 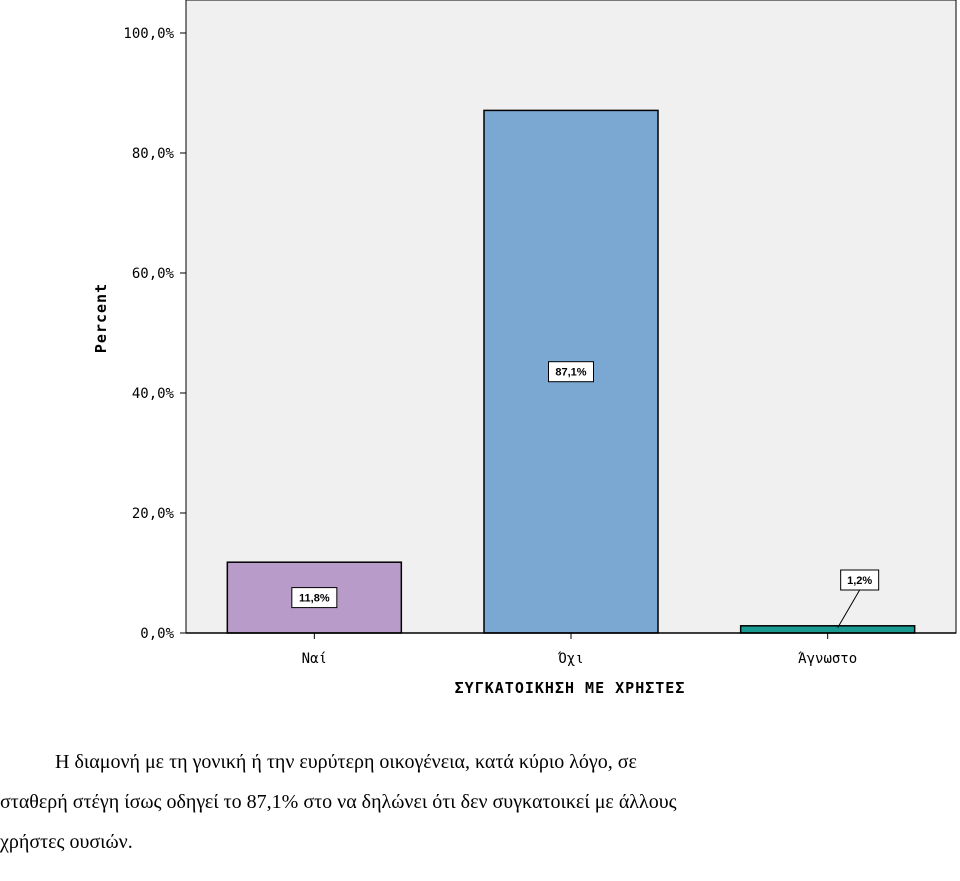 I want to click on y-axis-title: Percent, so click(x=101, y=318).